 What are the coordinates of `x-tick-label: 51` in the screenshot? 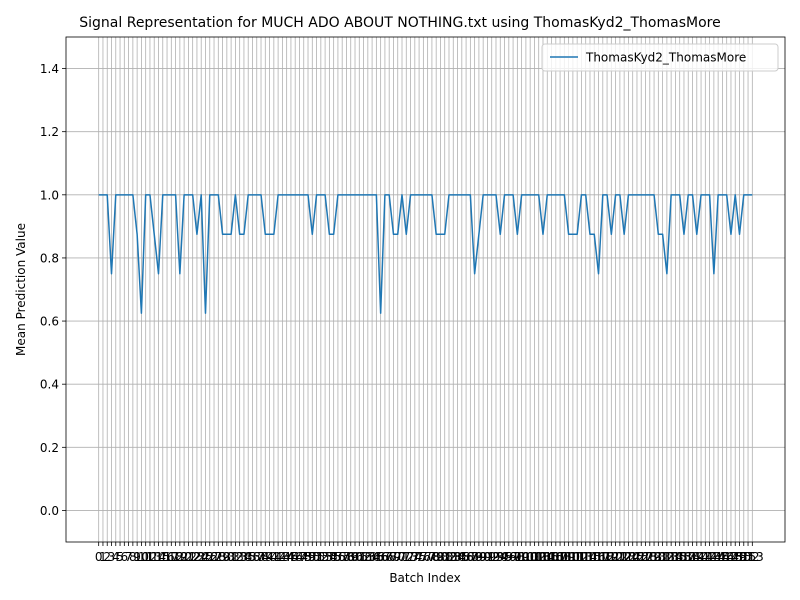 It's located at (316, 557).